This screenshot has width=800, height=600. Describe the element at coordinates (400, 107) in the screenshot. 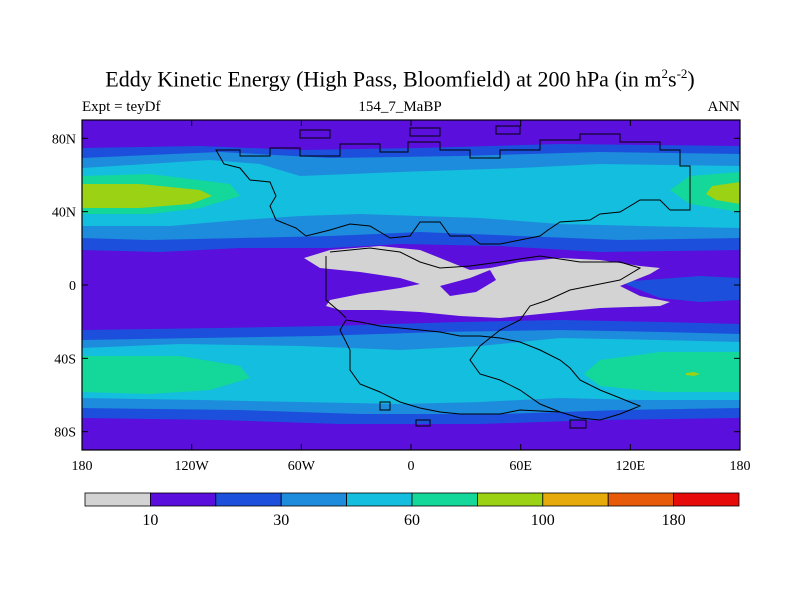

I see `run-label: 154_7_MaBP` at that location.